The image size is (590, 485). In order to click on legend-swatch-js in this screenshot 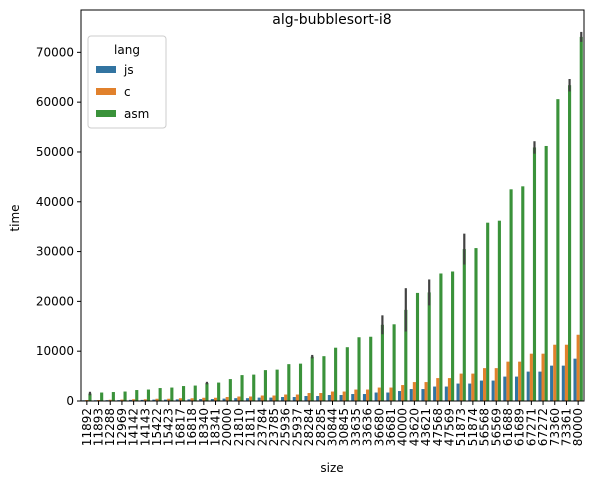, I will do `click(106, 69)`.